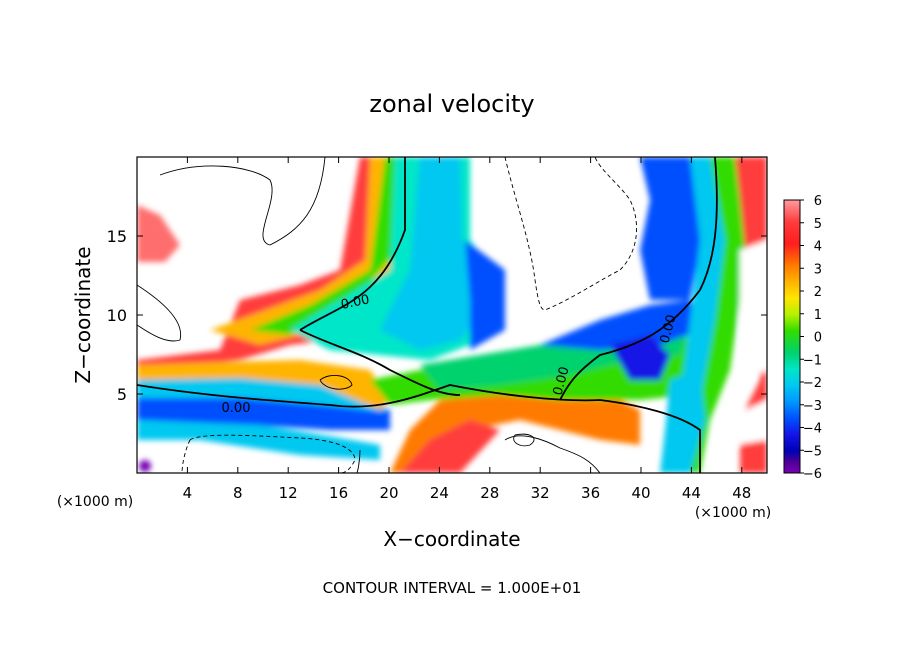 This screenshot has width=904, height=654. Describe the element at coordinates (540, 493) in the screenshot. I see `x-tick-label: 32` at that location.